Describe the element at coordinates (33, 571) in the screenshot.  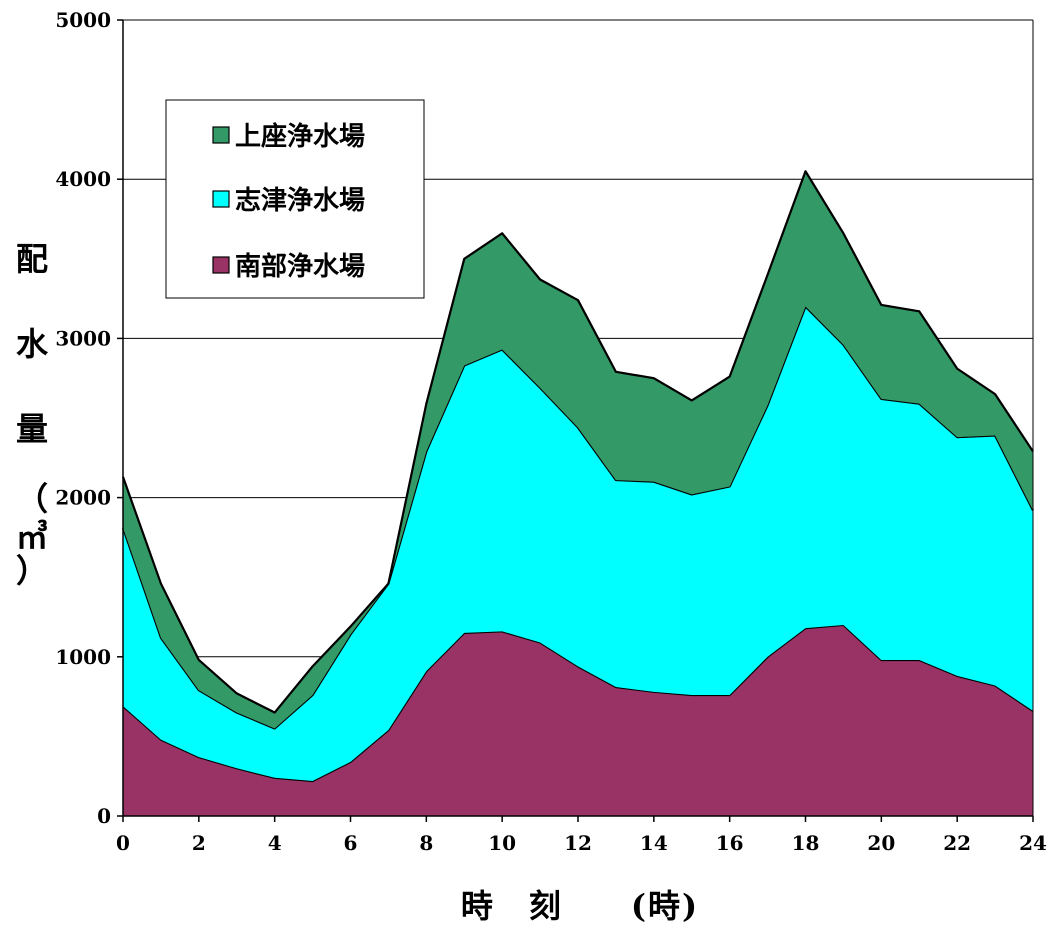
I see `y-axis-title-char: ）` at that location.